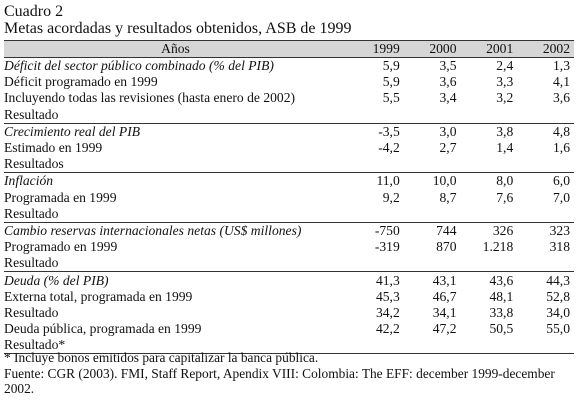  What do you see at coordinates (561, 148) in the screenshot?
I see `cell-value: 1,6` at bounding box center [561, 148].